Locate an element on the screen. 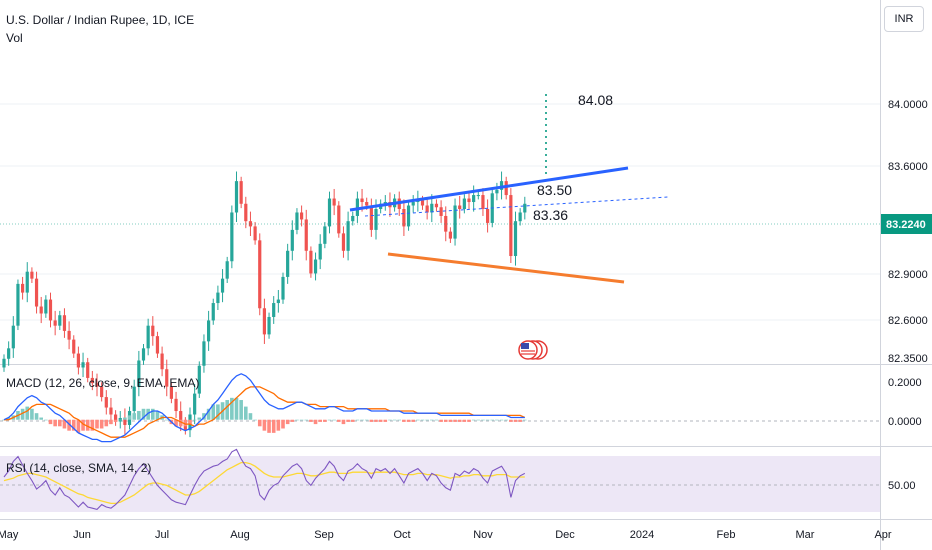 The image size is (932, 550). lower-trendline is located at coordinates (506, 268).